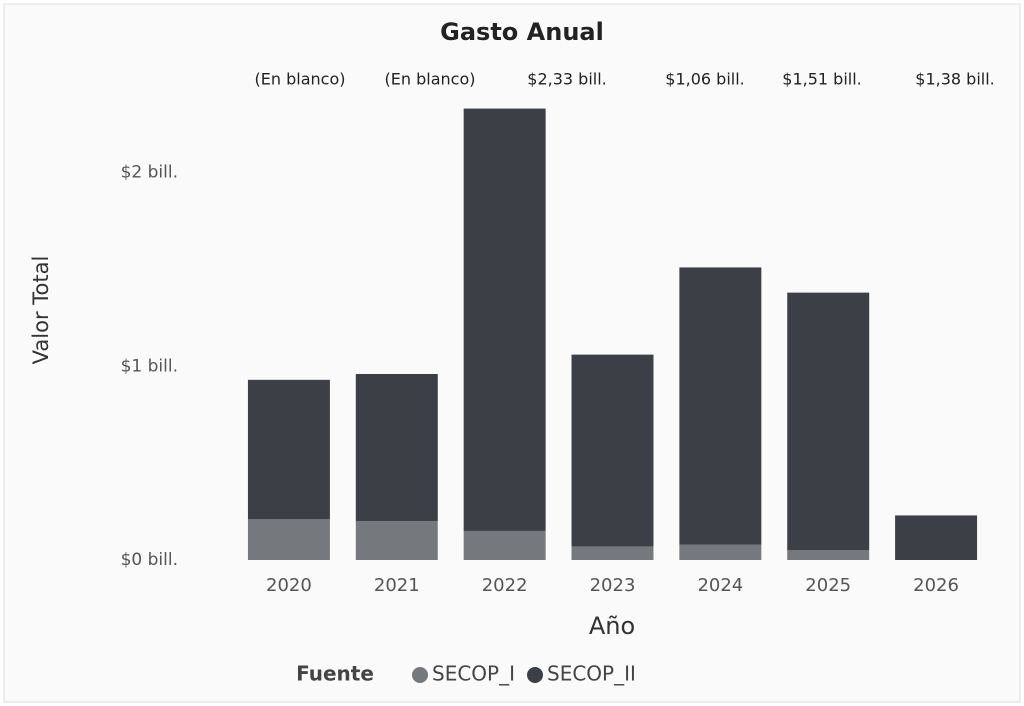  I want to click on x-tick-label: 2021, so click(397, 585).